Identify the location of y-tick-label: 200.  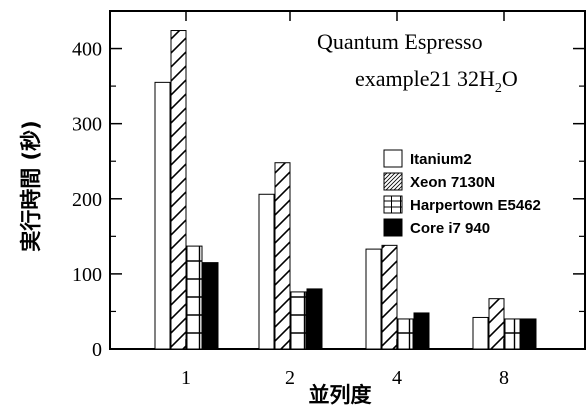
(87, 200).